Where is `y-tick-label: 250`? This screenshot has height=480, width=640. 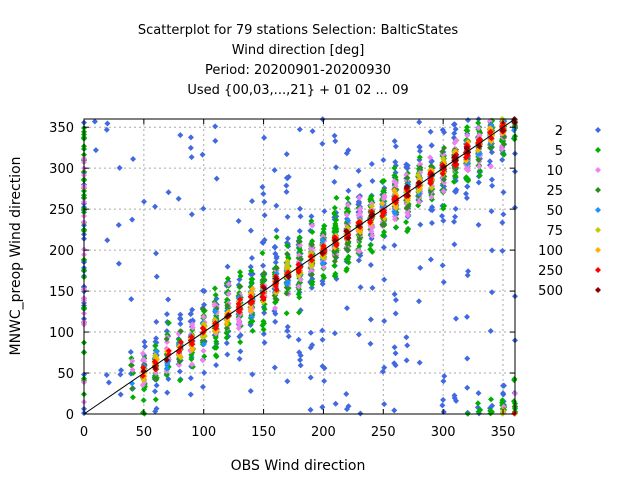
y-tick-label: 250 is located at coordinates (61, 210).